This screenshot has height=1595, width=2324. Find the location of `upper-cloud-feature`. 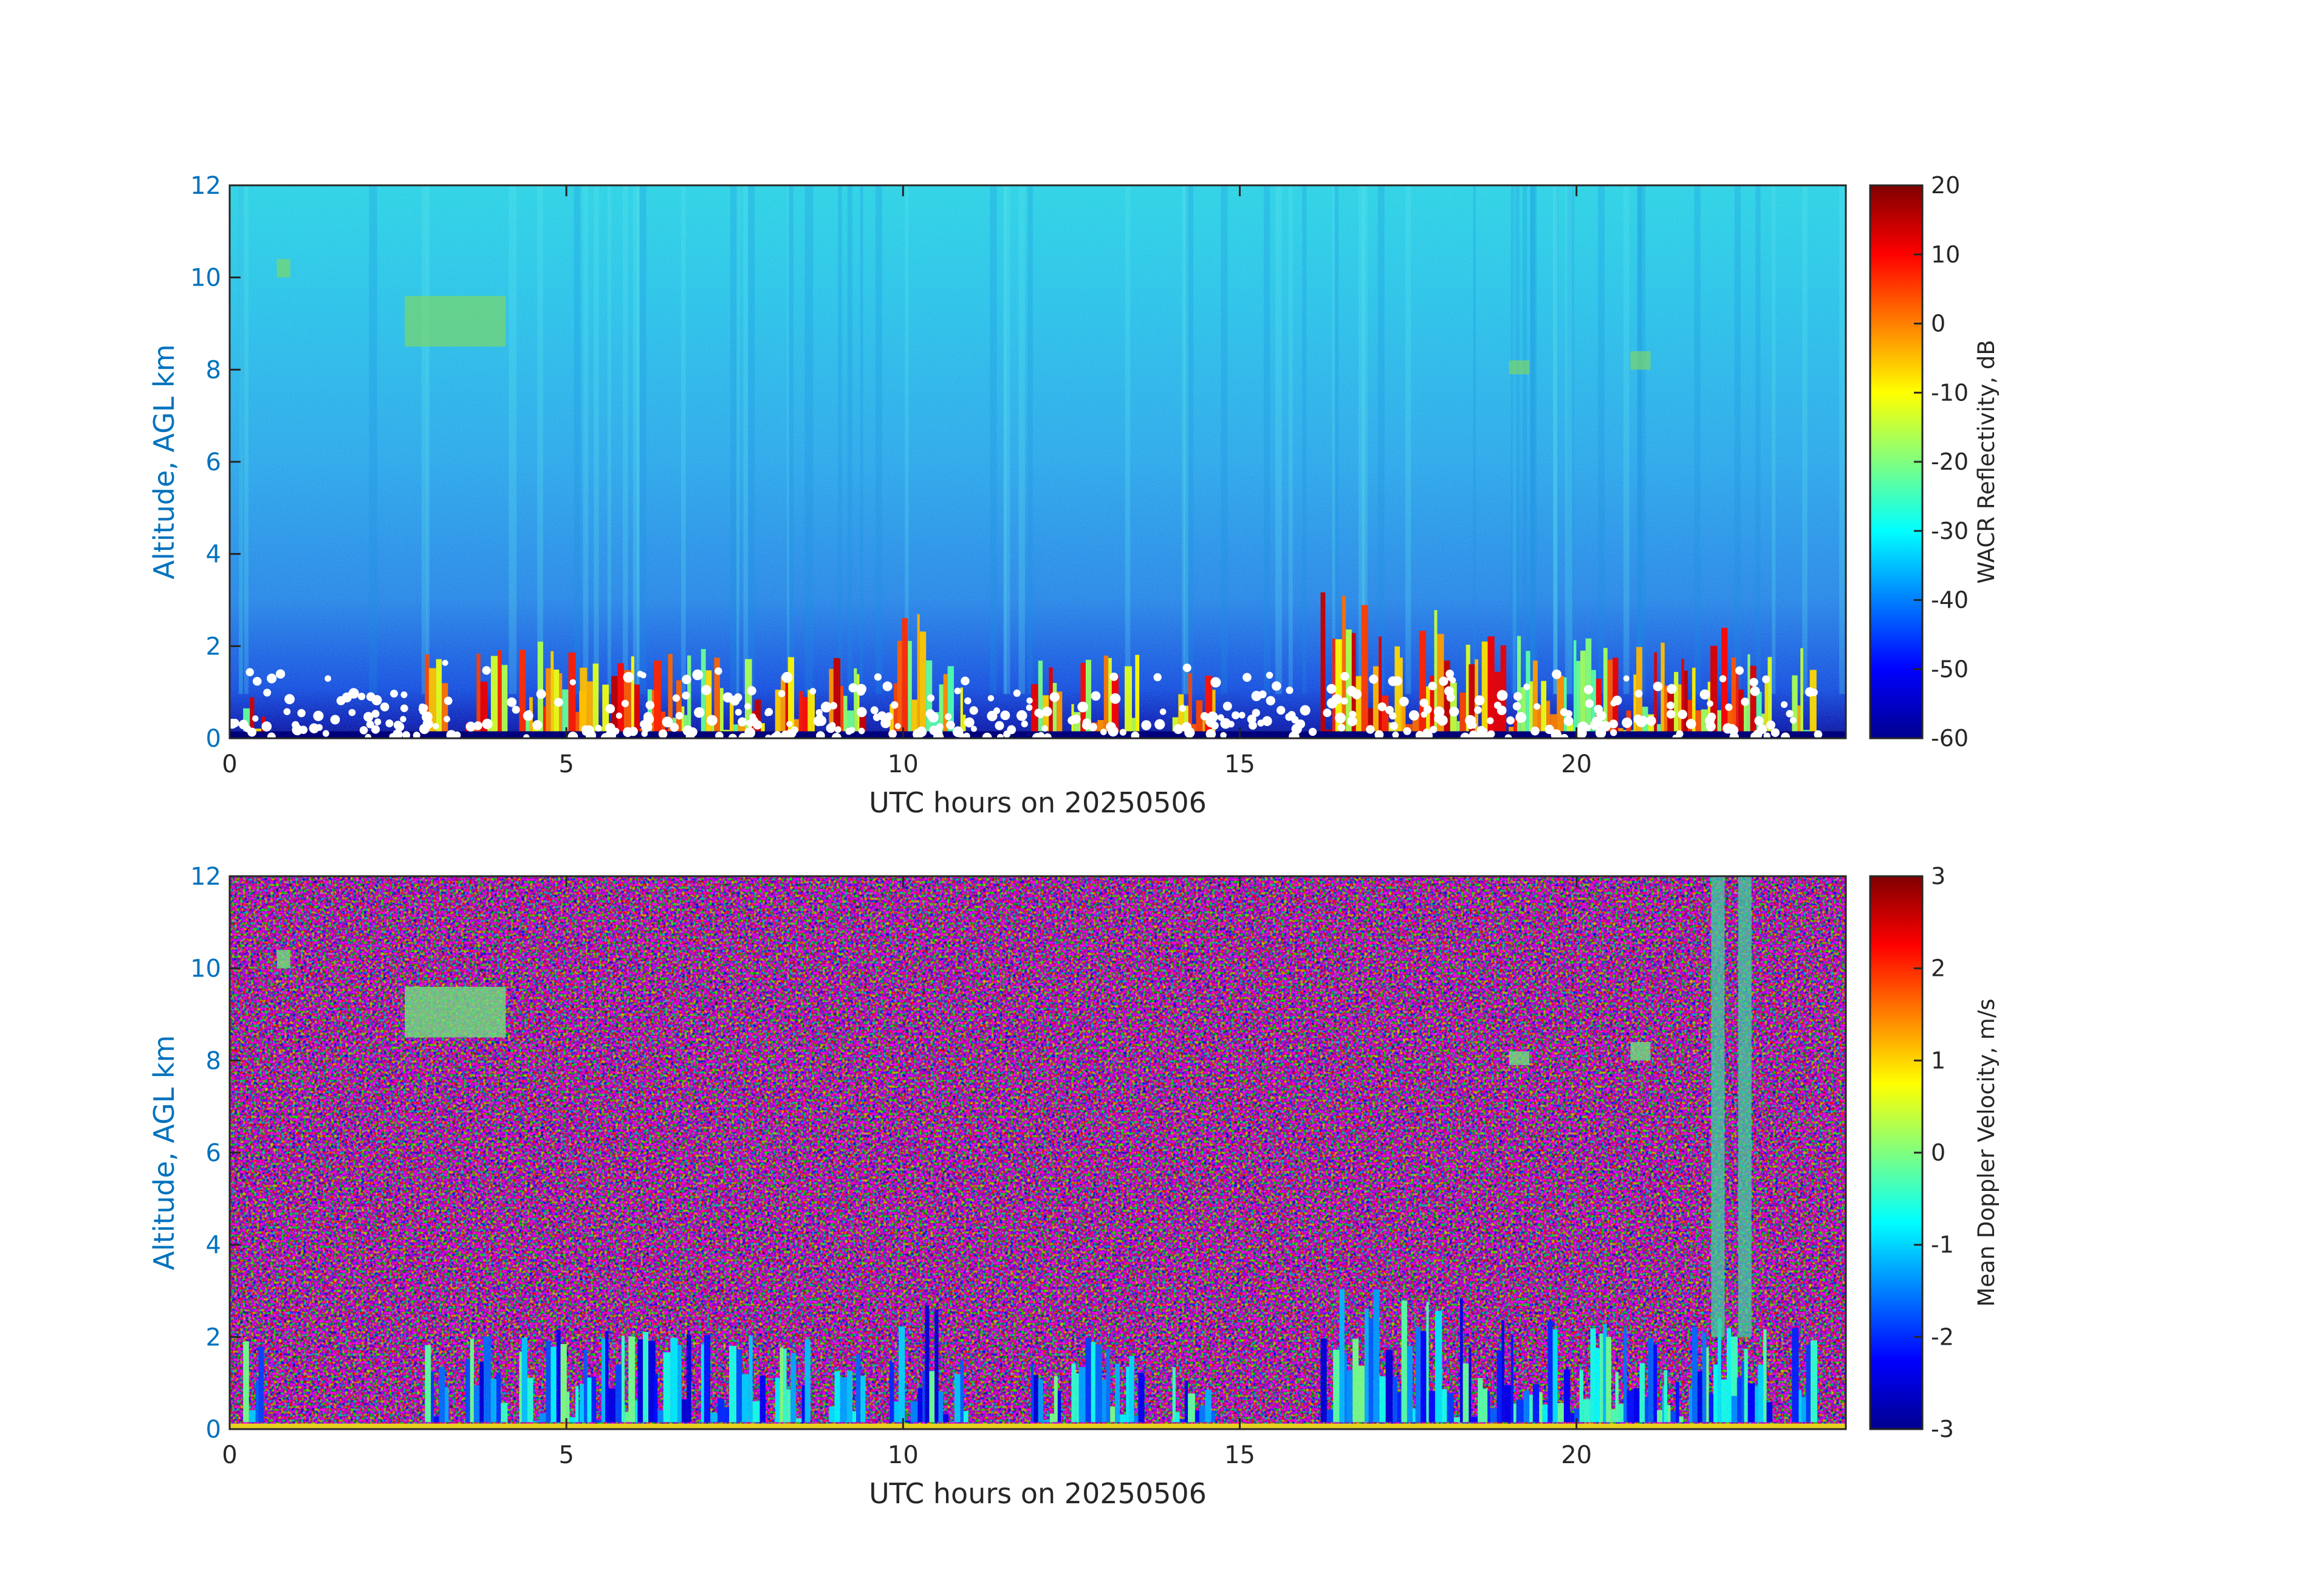

upper-cloud-feature is located at coordinates (283, 268).